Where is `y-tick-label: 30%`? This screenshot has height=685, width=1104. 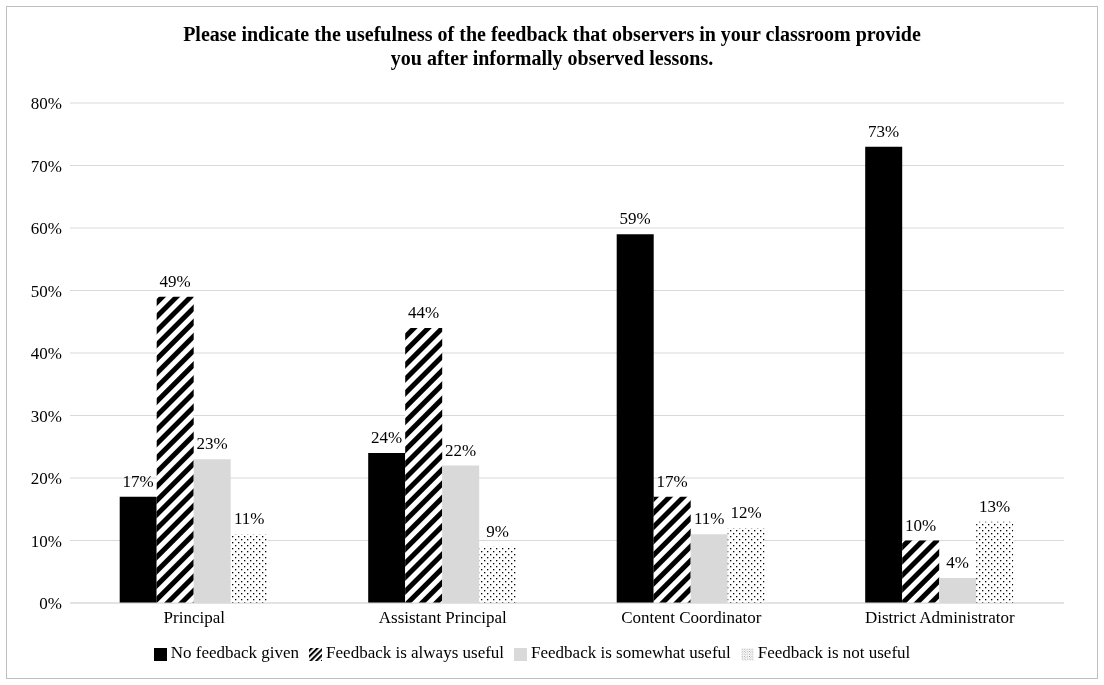 y-tick-label: 30% is located at coordinates (46, 416).